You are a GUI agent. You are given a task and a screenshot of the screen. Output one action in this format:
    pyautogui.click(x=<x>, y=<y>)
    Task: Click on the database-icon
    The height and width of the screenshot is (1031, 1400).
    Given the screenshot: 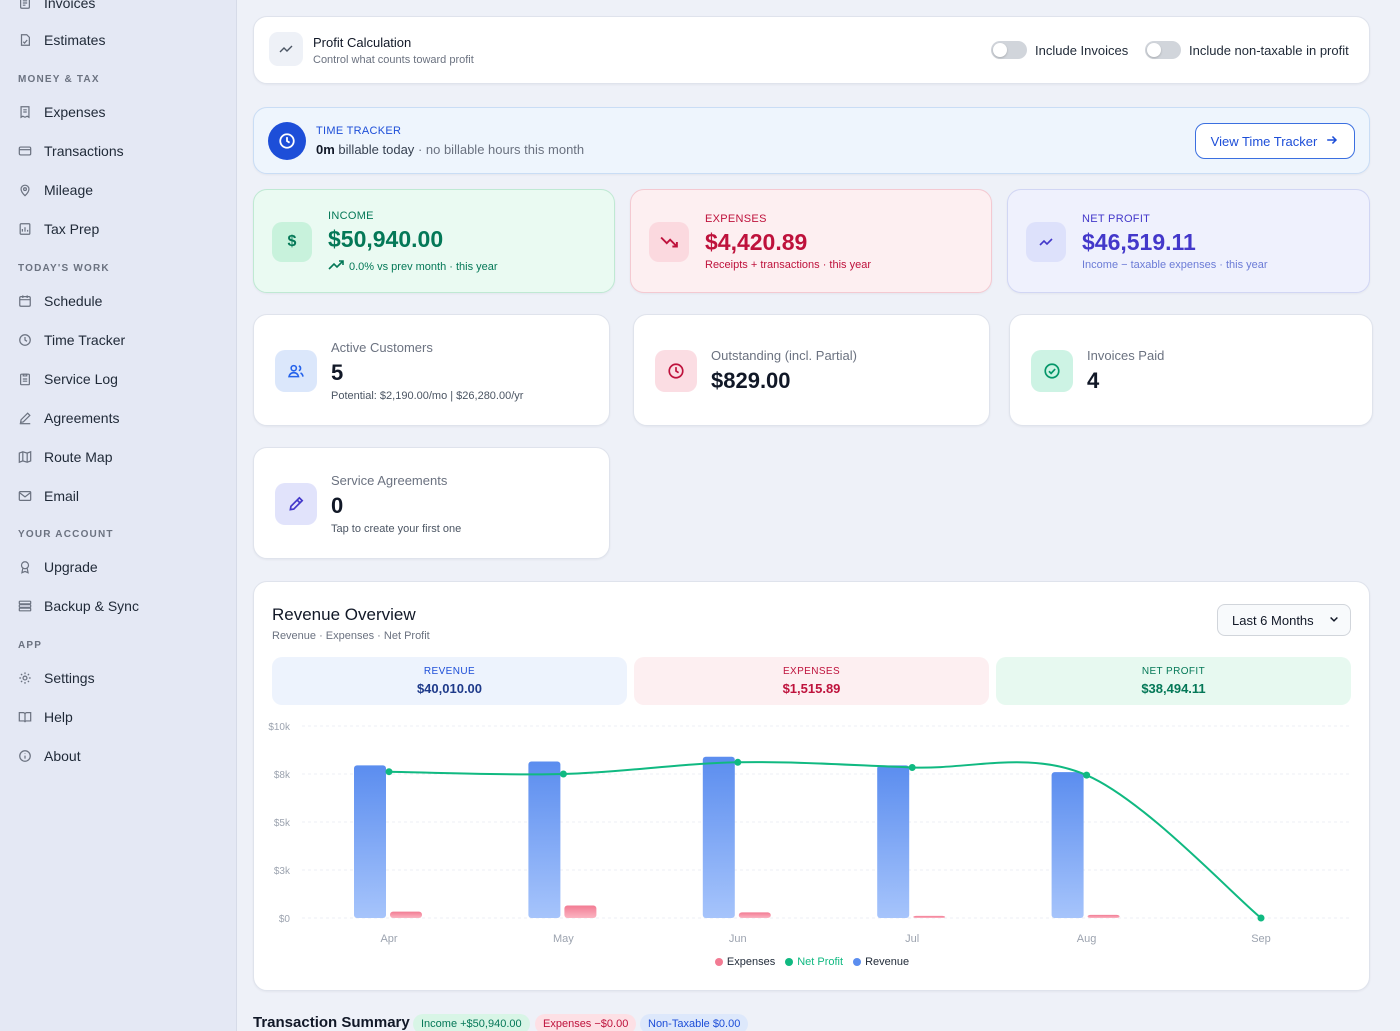 What is the action you would take?
    pyautogui.click(x=25, y=606)
    